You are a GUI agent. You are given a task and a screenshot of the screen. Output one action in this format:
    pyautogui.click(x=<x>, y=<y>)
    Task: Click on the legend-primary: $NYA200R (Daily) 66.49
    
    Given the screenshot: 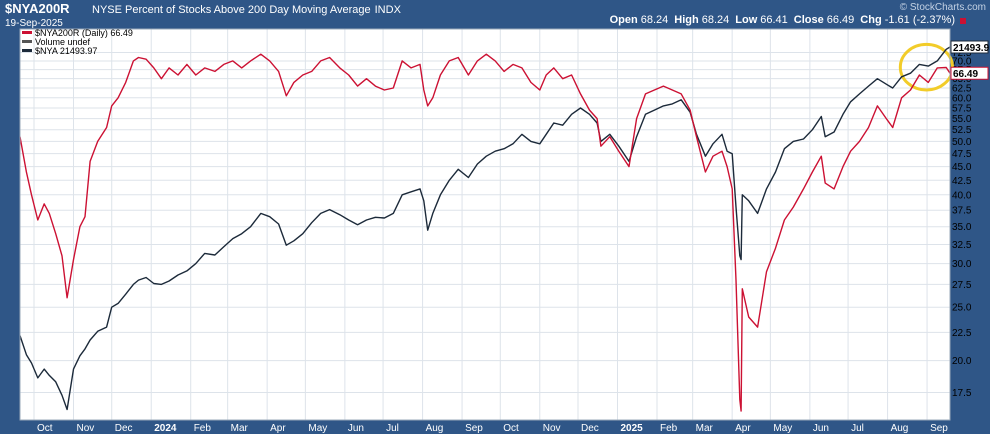 What is the action you would take?
    pyautogui.click(x=84, y=33)
    